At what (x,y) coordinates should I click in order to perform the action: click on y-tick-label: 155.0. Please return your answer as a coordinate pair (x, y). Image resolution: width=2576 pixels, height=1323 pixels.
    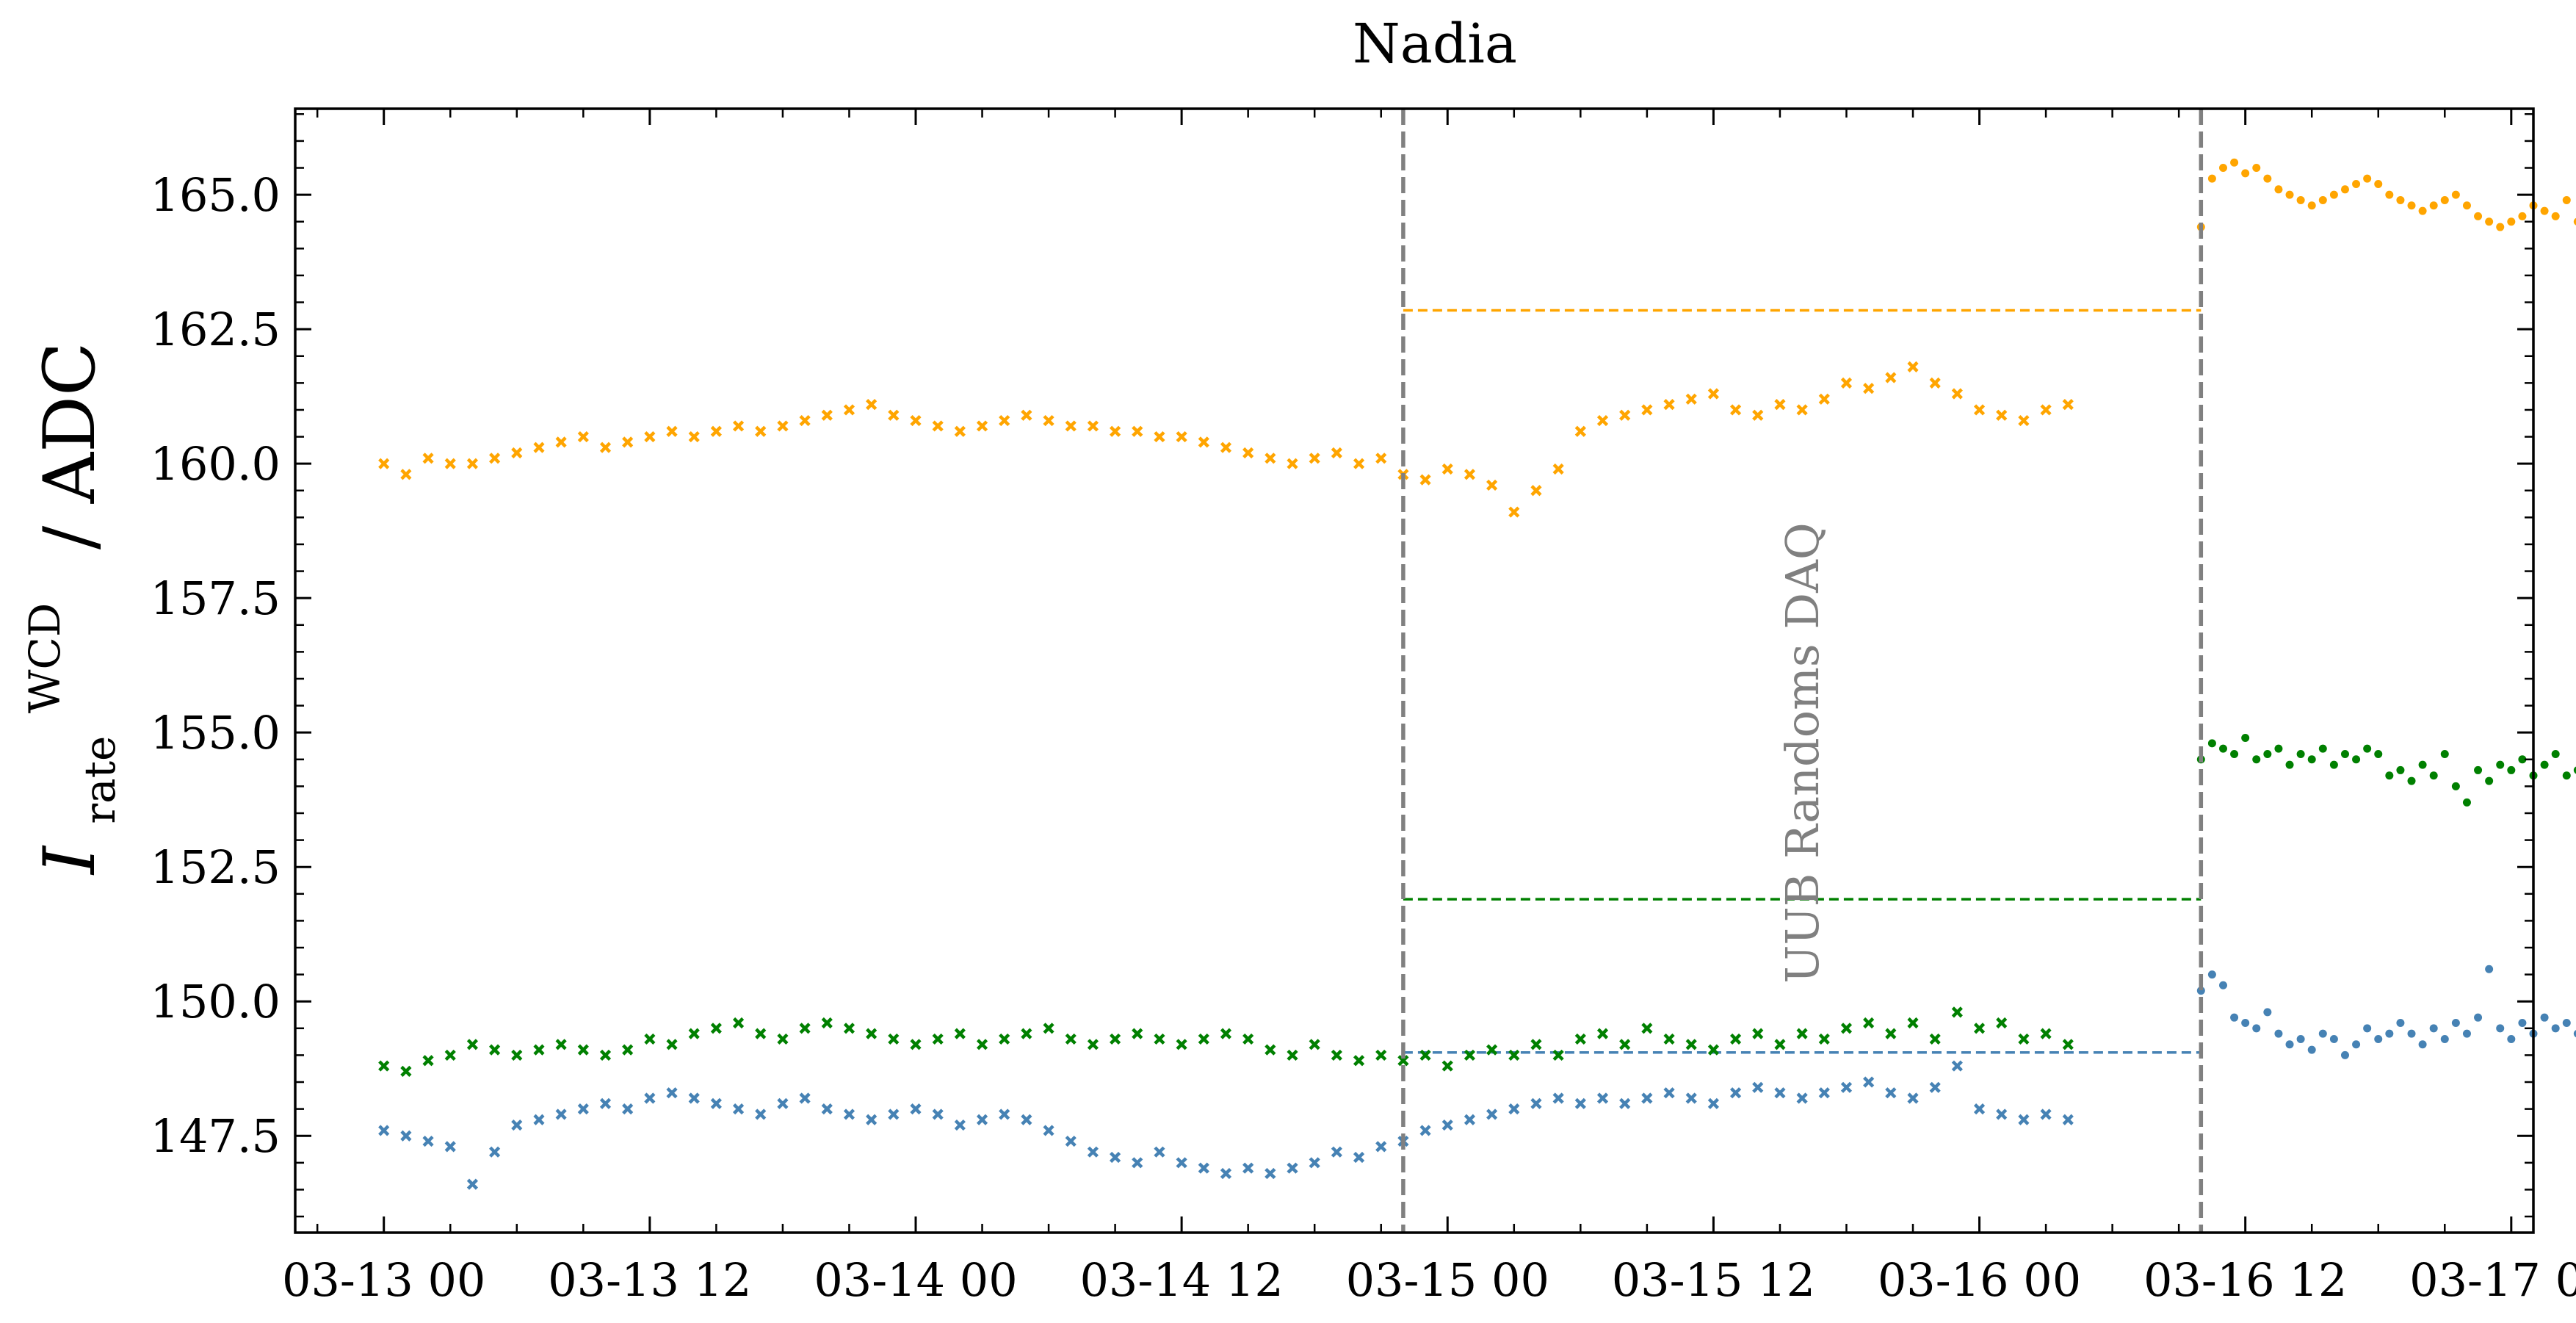
    Looking at the image, I should click on (216, 733).